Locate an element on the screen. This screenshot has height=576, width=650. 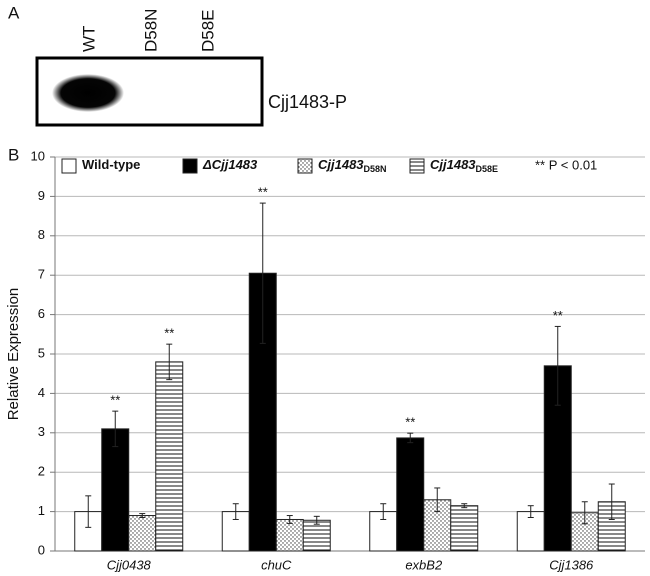
y-tick-label: 2 is located at coordinates (41, 471).